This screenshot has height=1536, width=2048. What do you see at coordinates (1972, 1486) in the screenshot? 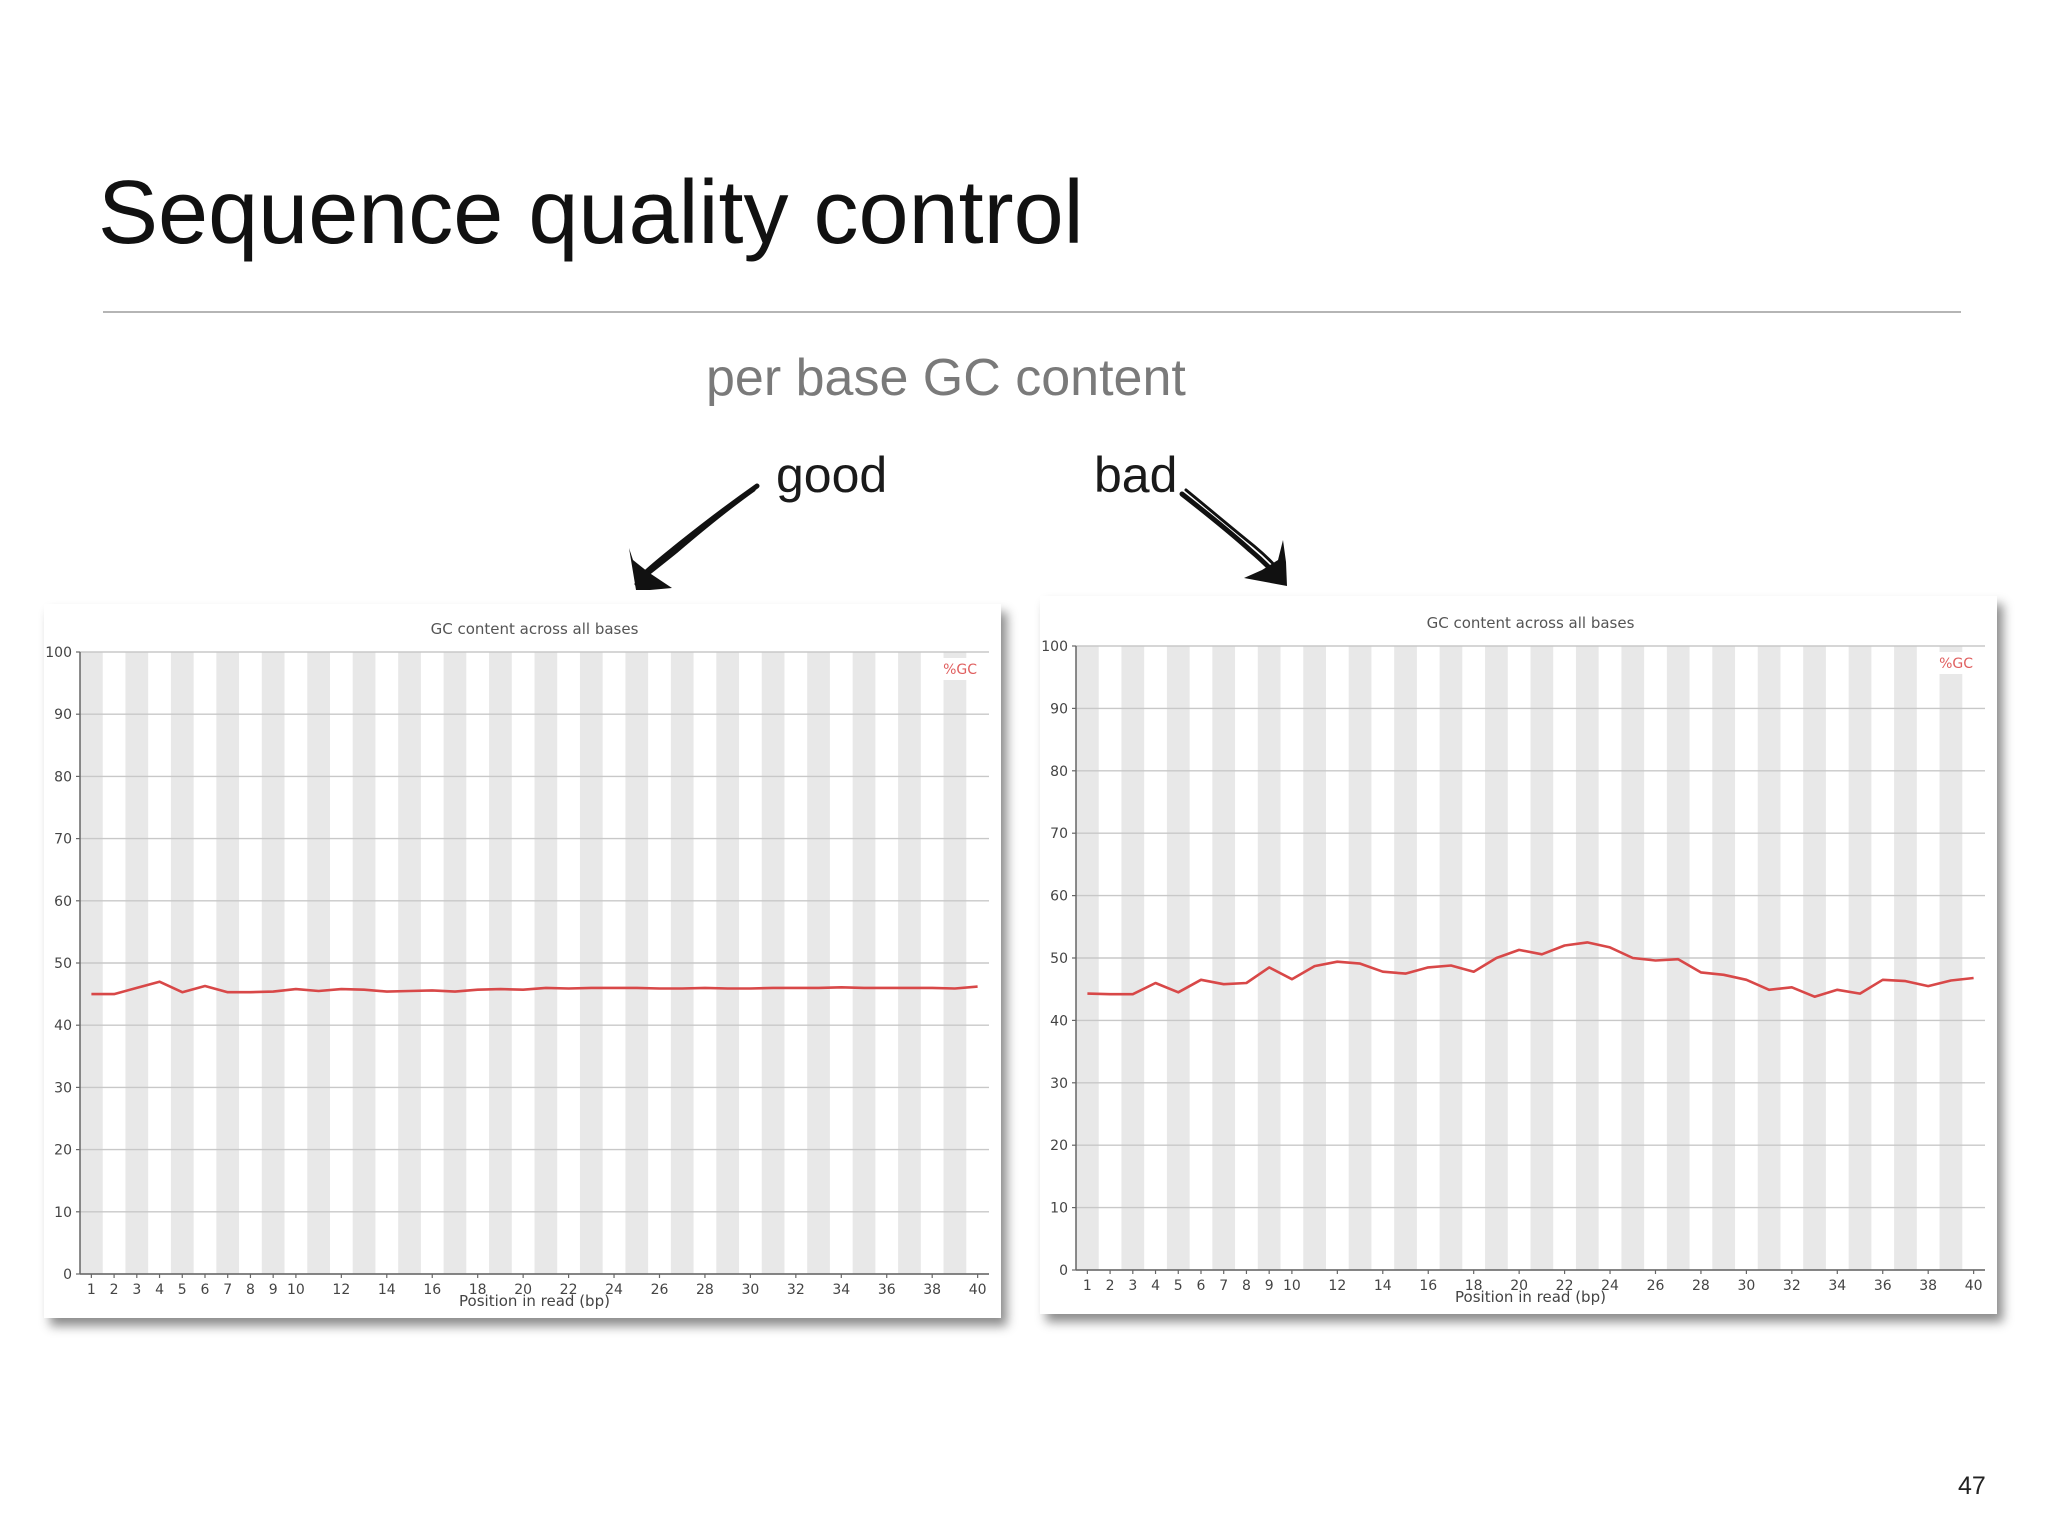
I see `page-number: 47` at bounding box center [1972, 1486].